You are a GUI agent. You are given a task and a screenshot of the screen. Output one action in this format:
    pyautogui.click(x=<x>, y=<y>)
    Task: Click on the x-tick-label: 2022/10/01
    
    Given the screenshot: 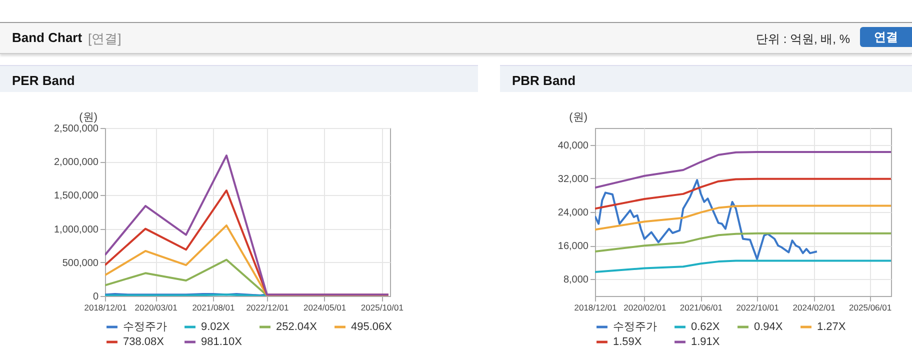 What is the action you would take?
    pyautogui.click(x=758, y=307)
    